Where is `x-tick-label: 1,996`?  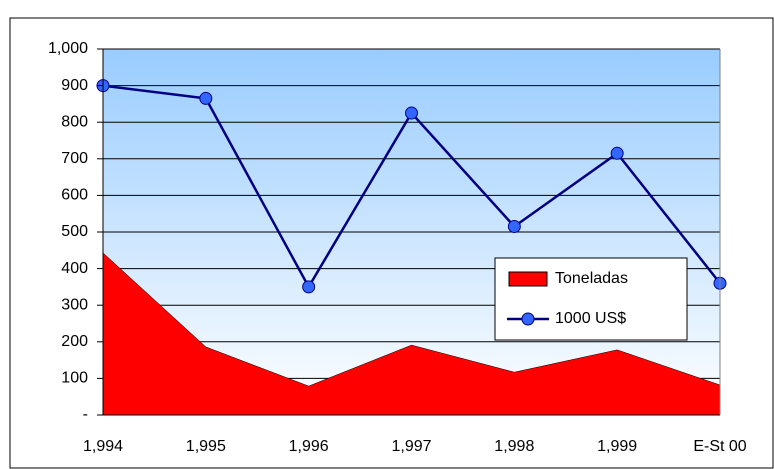 x-tick-label: 1,996 is located at coordinates (309, 446).